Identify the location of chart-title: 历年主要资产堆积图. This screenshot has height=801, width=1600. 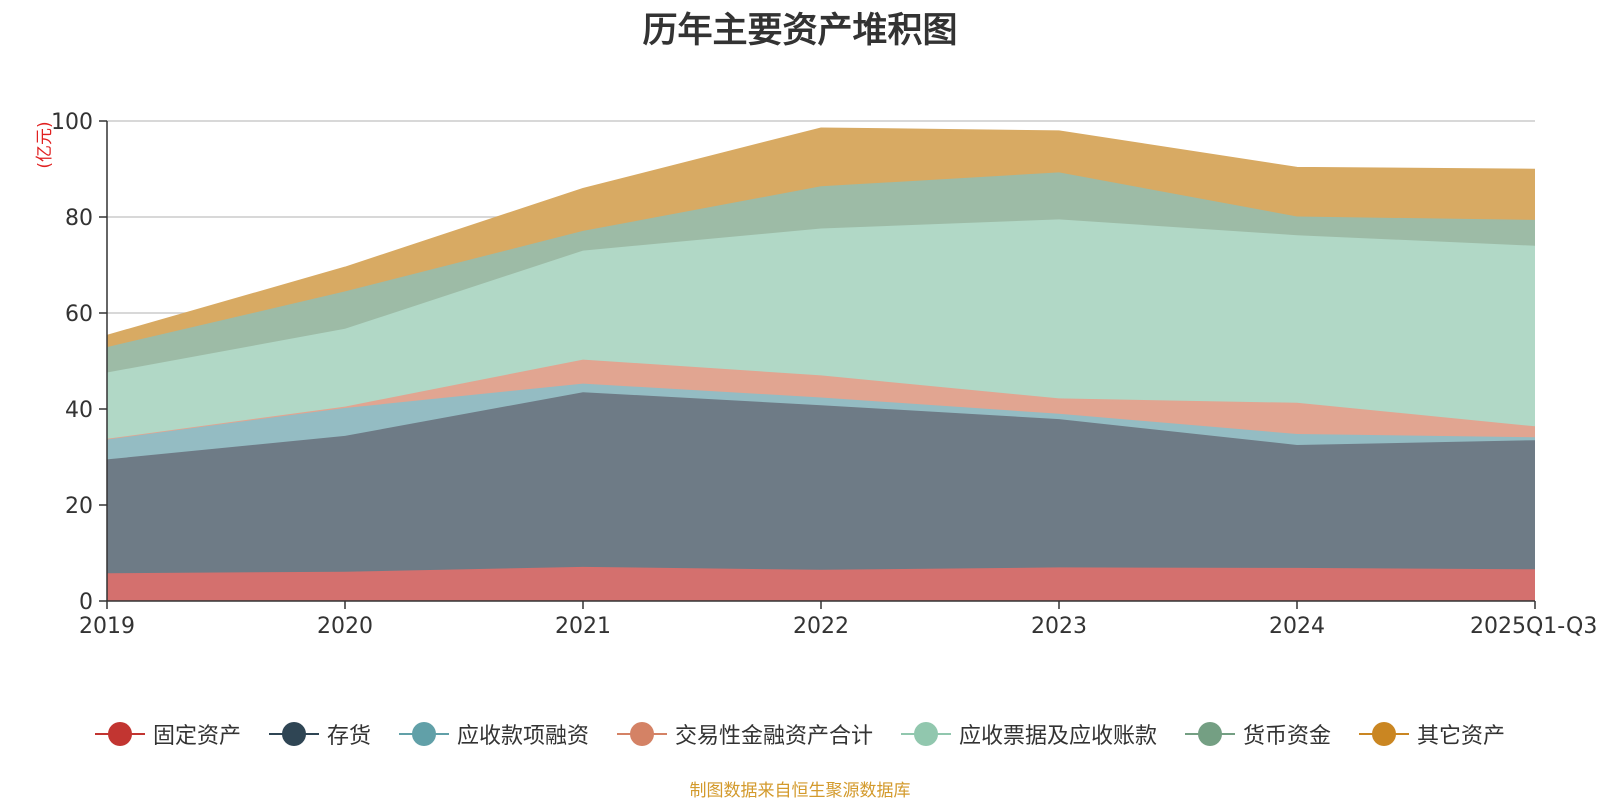
(800, 31).